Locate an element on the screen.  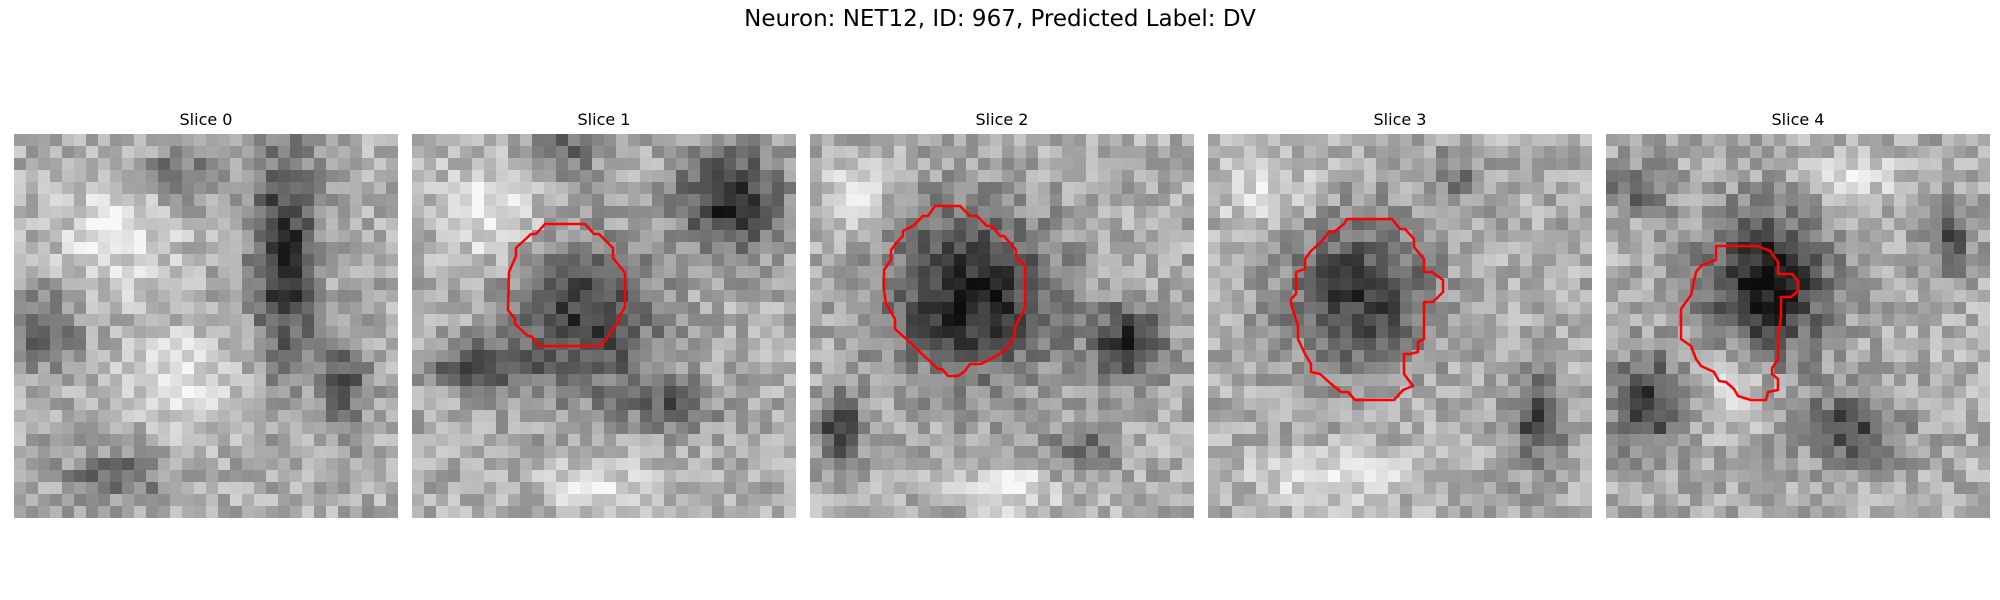
slice-title: Slice 4 is located at coordinates (1798, 119).